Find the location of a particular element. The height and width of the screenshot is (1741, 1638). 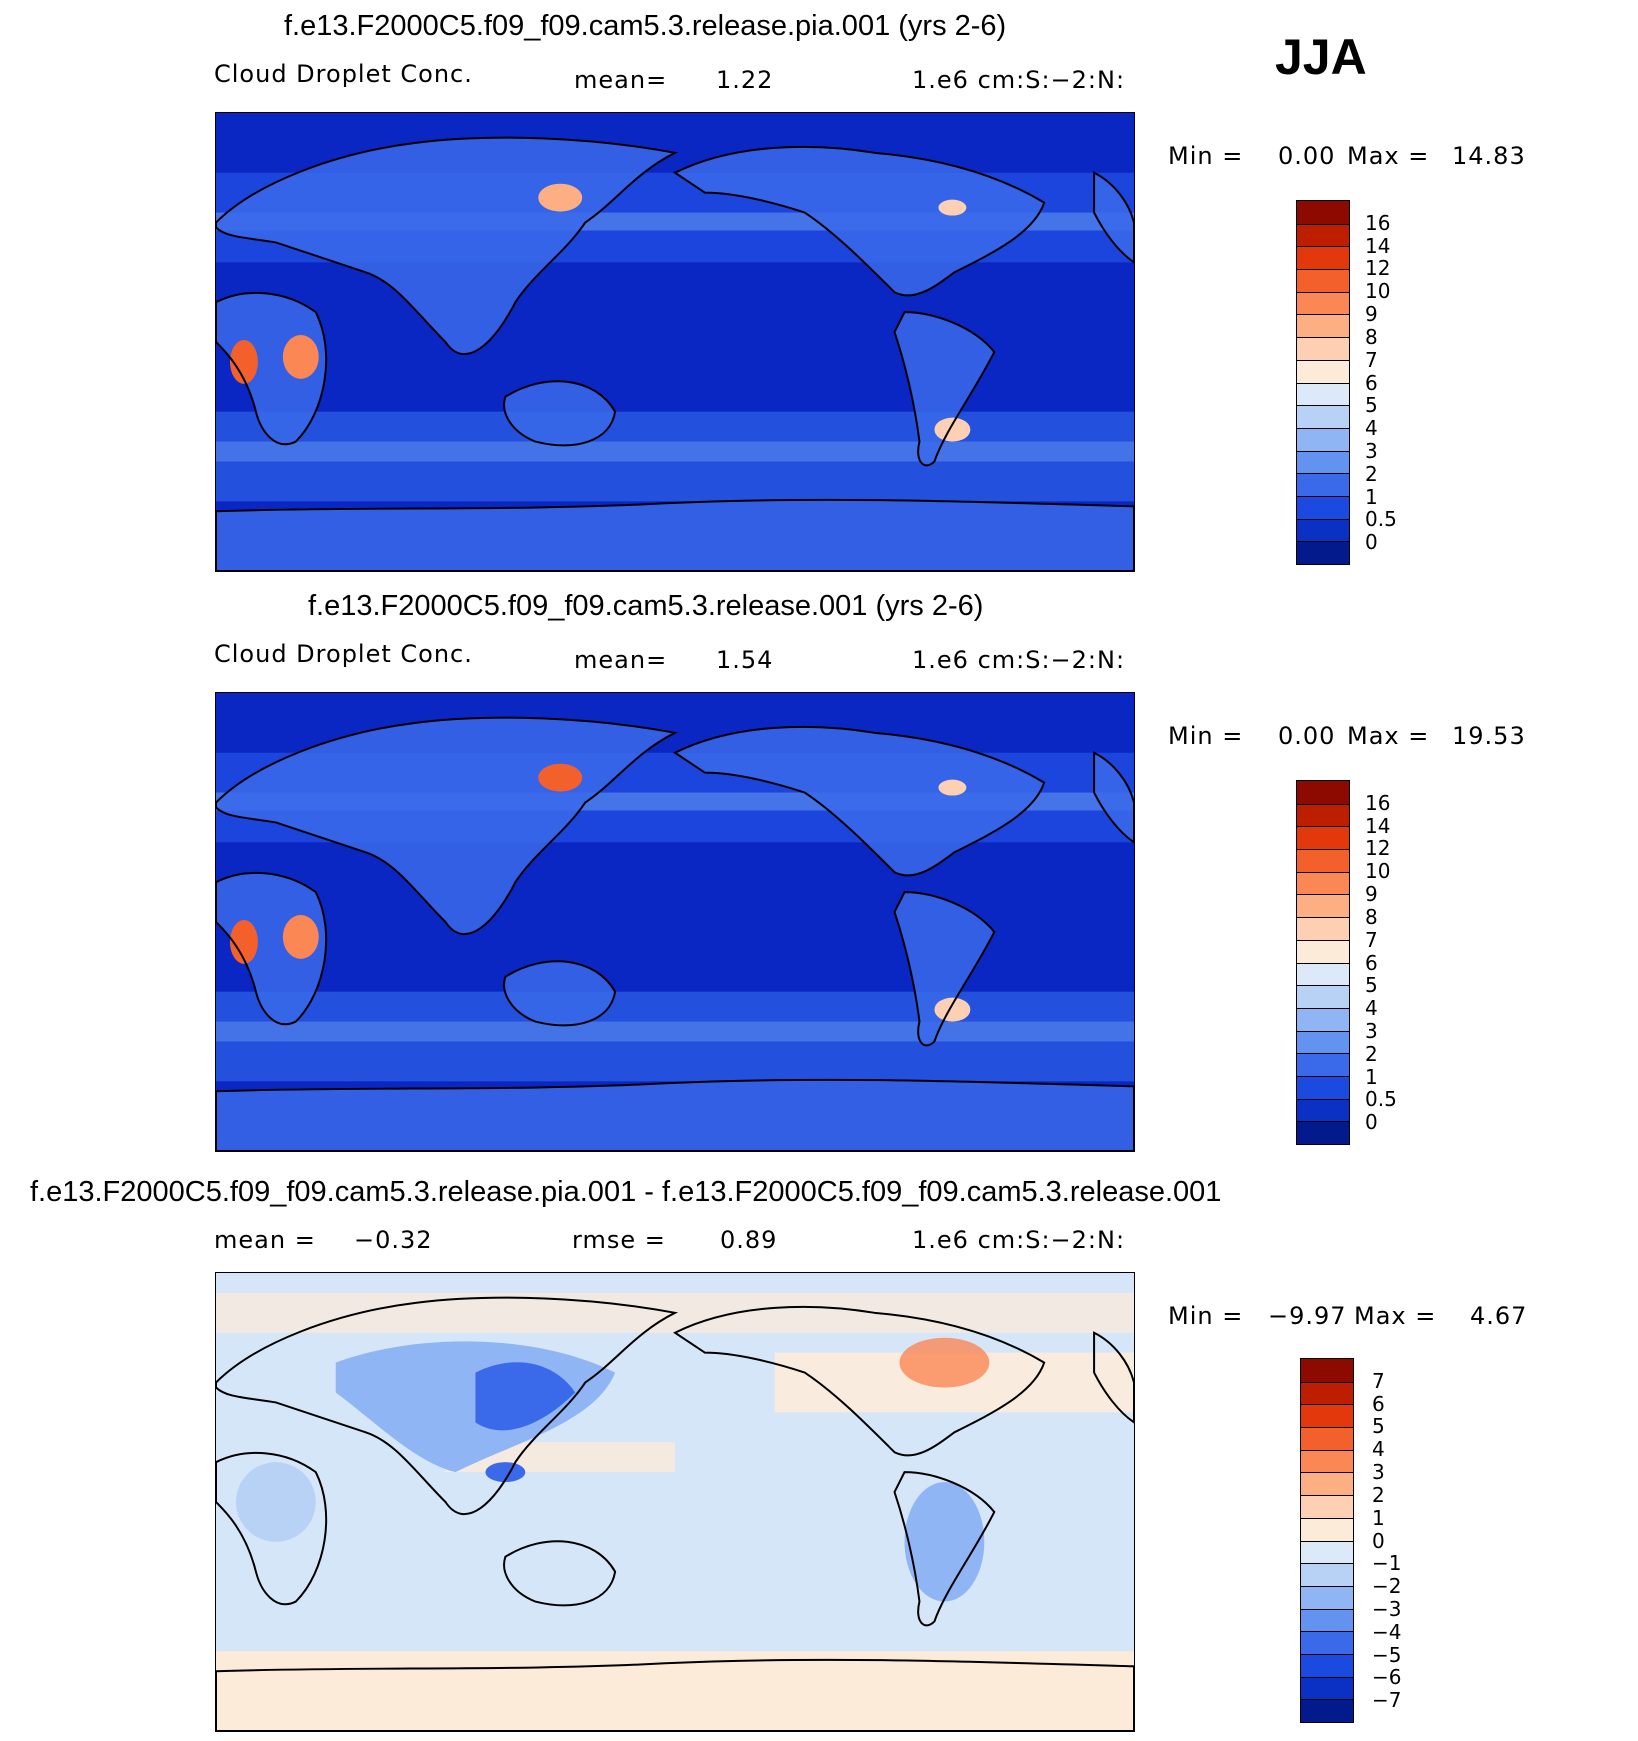

colorbar-tick-label: 4 is located at coordinates (1371, 428).